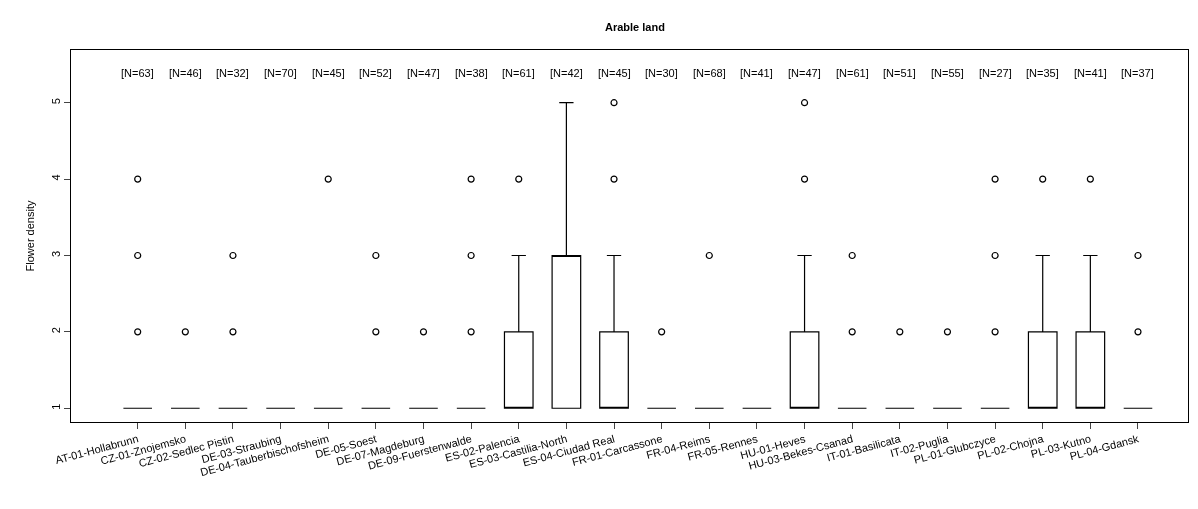 Image resolution: width=1198 pixels, height=509 pixels. What do you see at coordinates (947, 73) in the screenshot?
I see `annotation: [N=55]` at bounding box center [947, 73].